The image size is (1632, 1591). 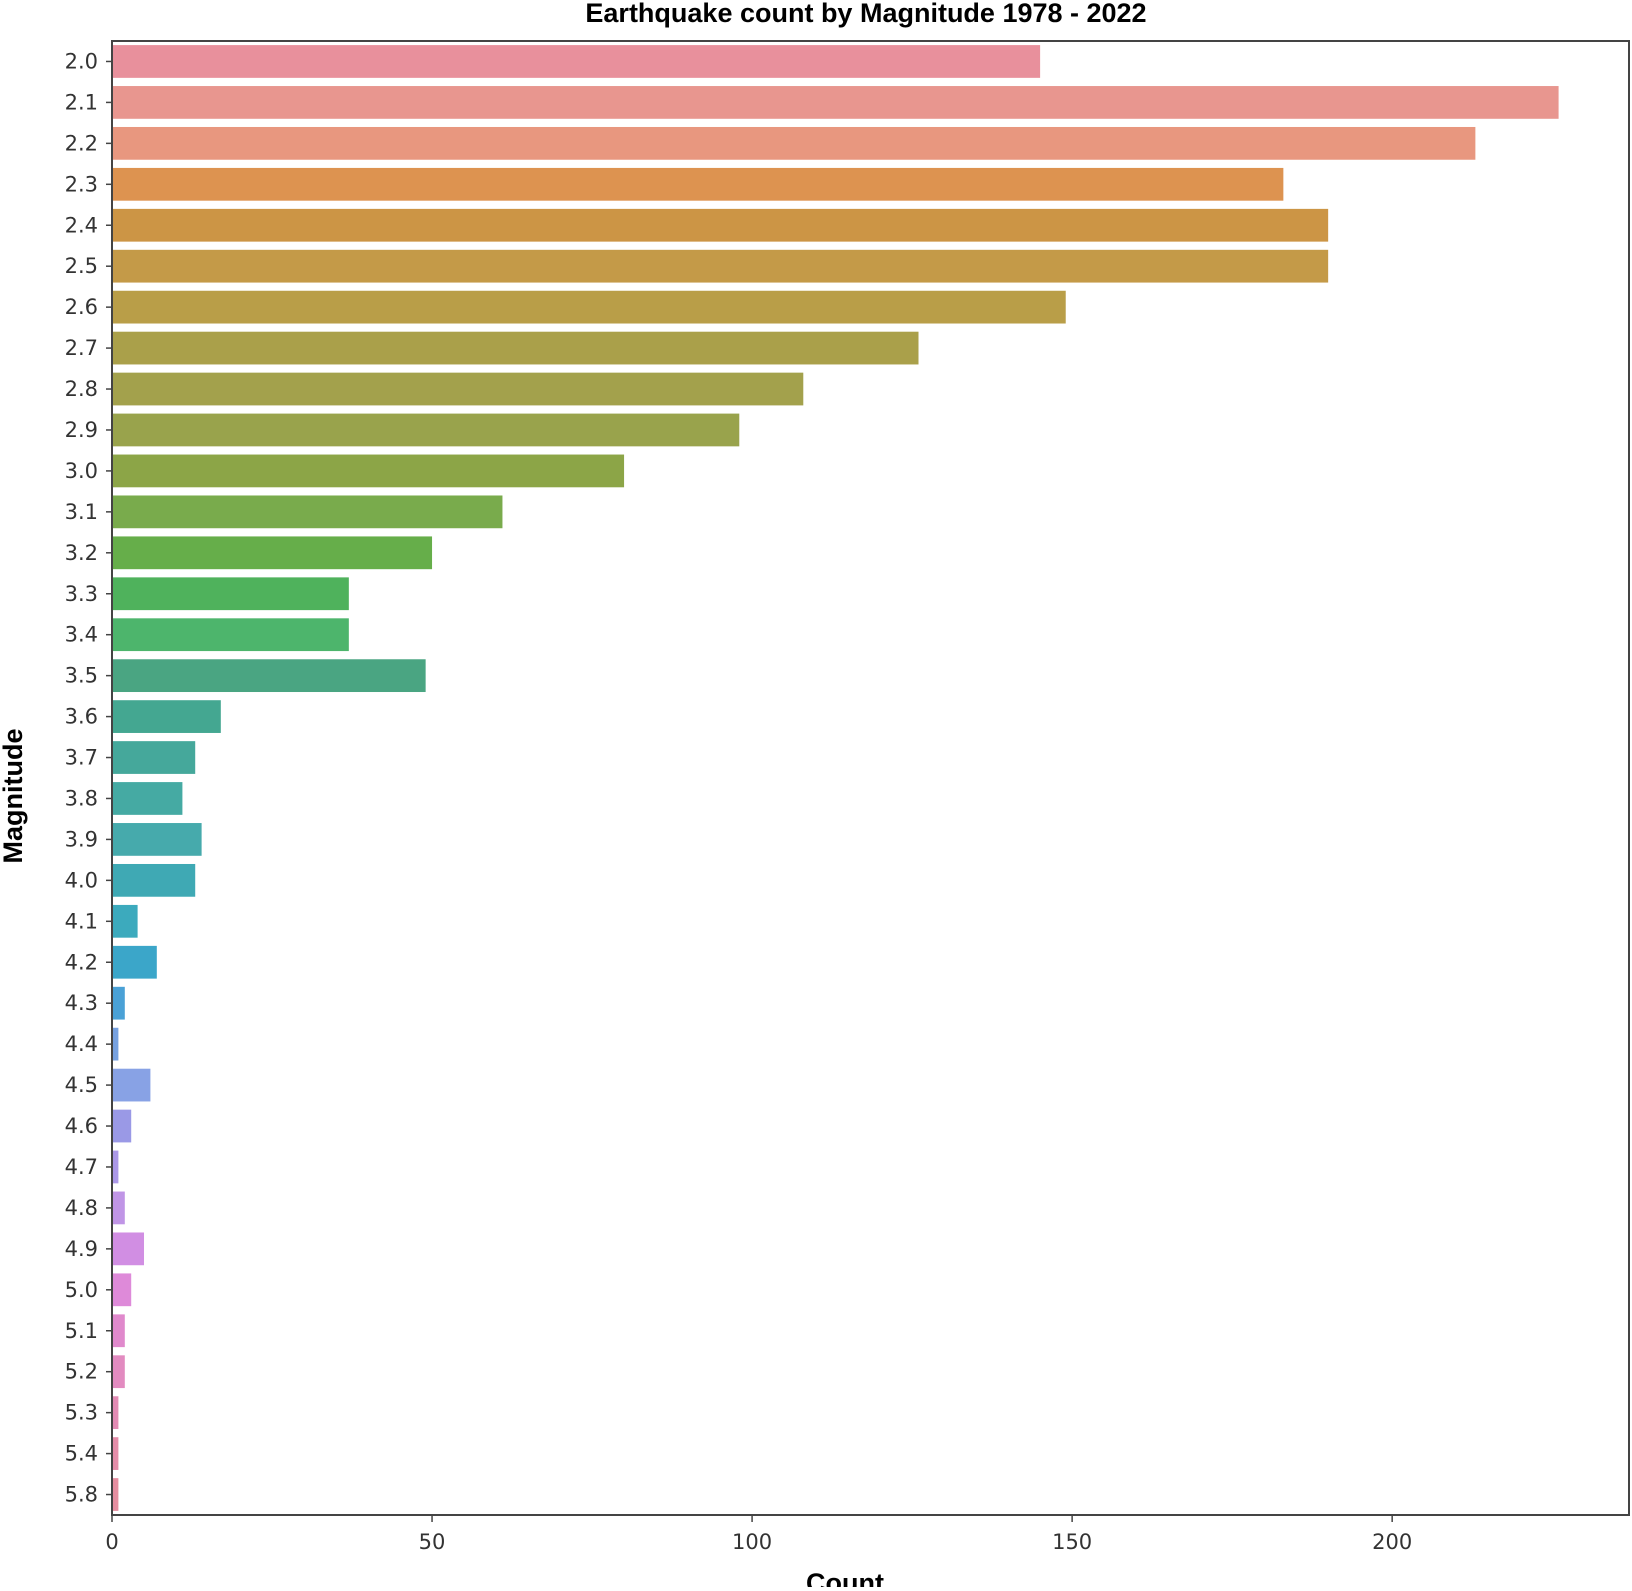 I want to click on y-tick-label: 5.3, so click(x=81, y=1413).